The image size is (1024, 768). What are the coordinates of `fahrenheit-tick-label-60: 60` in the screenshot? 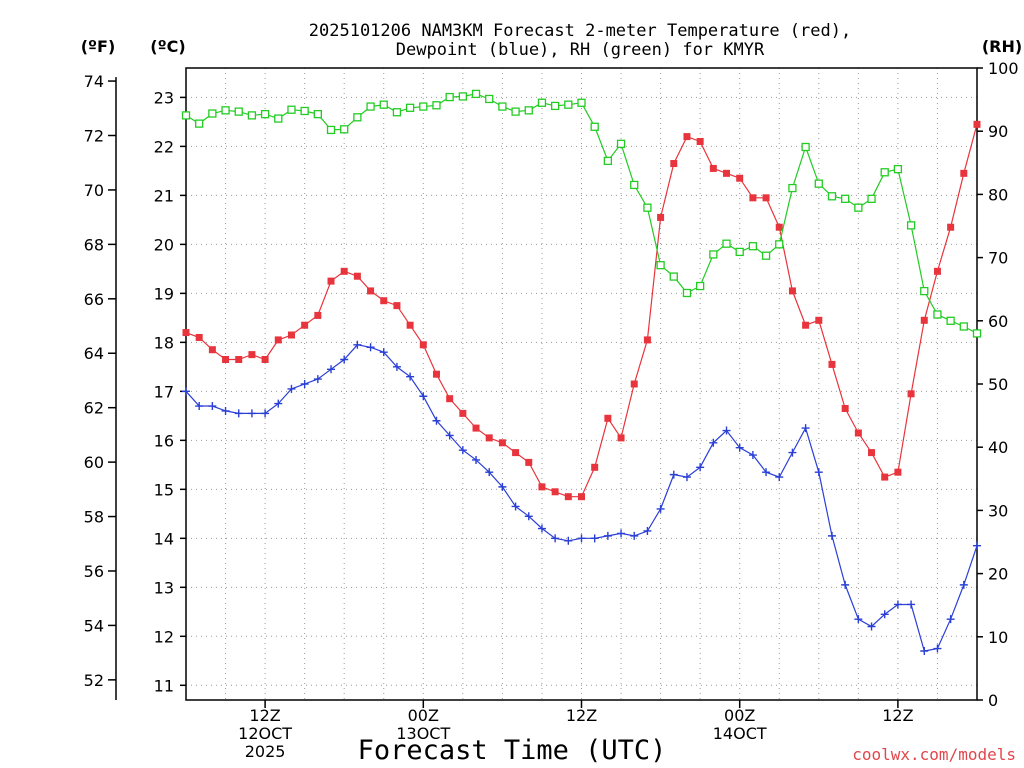 It's located at (94, 462).